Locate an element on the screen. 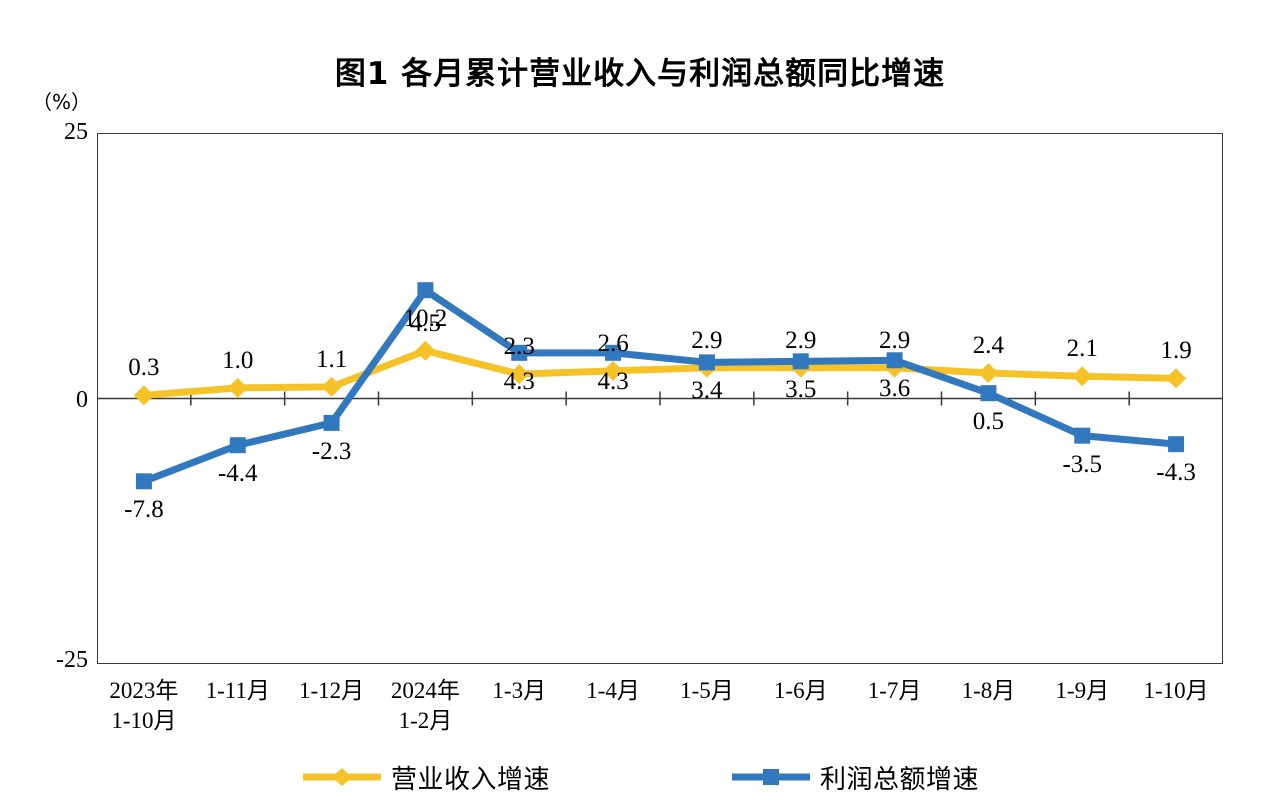 The image size is (1280, 806). legend-item-revenue: 营业收入增速 is located at coordinates (425, 777).